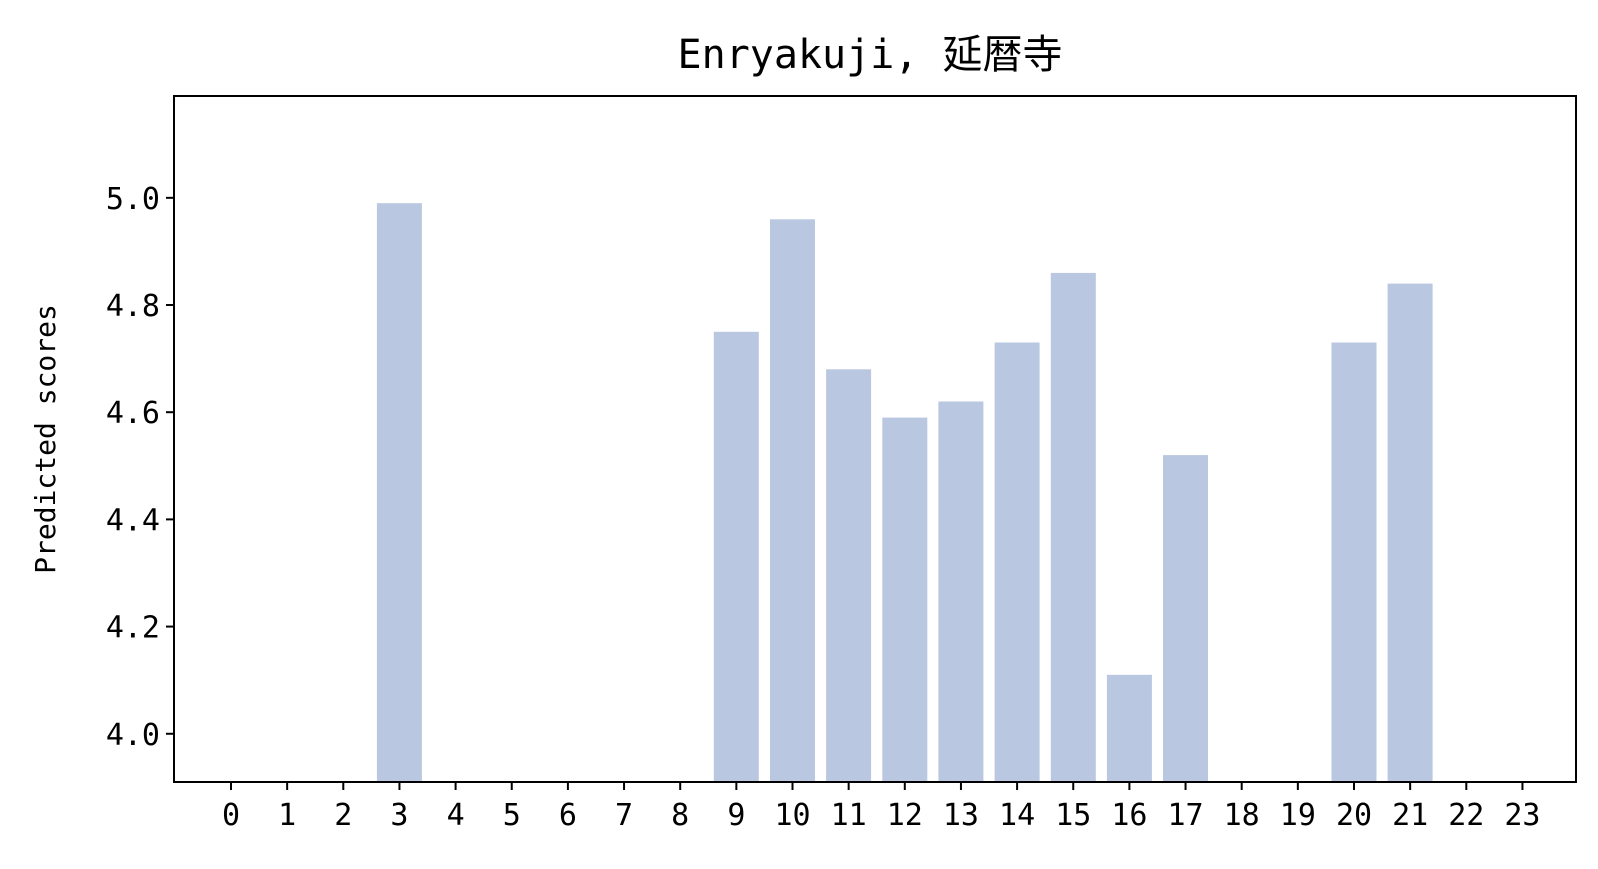 This screenshot has height=869, width=1598. Describe the element at coordinates (1017, 815) in the screenshot. I see `x-tick-label: 14` at that location.